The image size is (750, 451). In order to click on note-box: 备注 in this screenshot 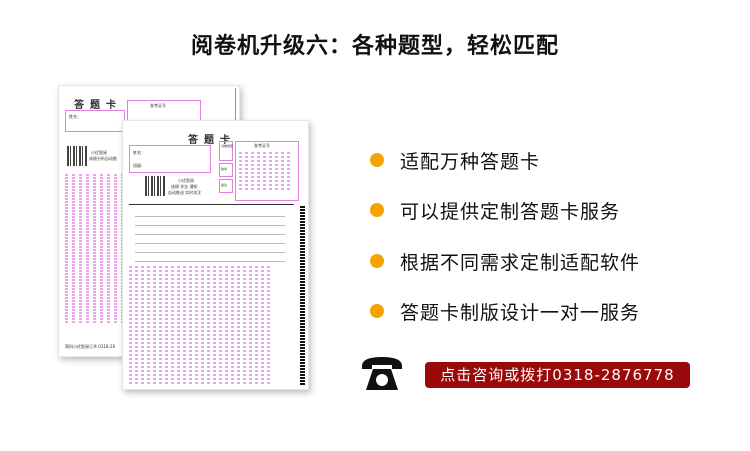, I will do `click(226, 186)`.